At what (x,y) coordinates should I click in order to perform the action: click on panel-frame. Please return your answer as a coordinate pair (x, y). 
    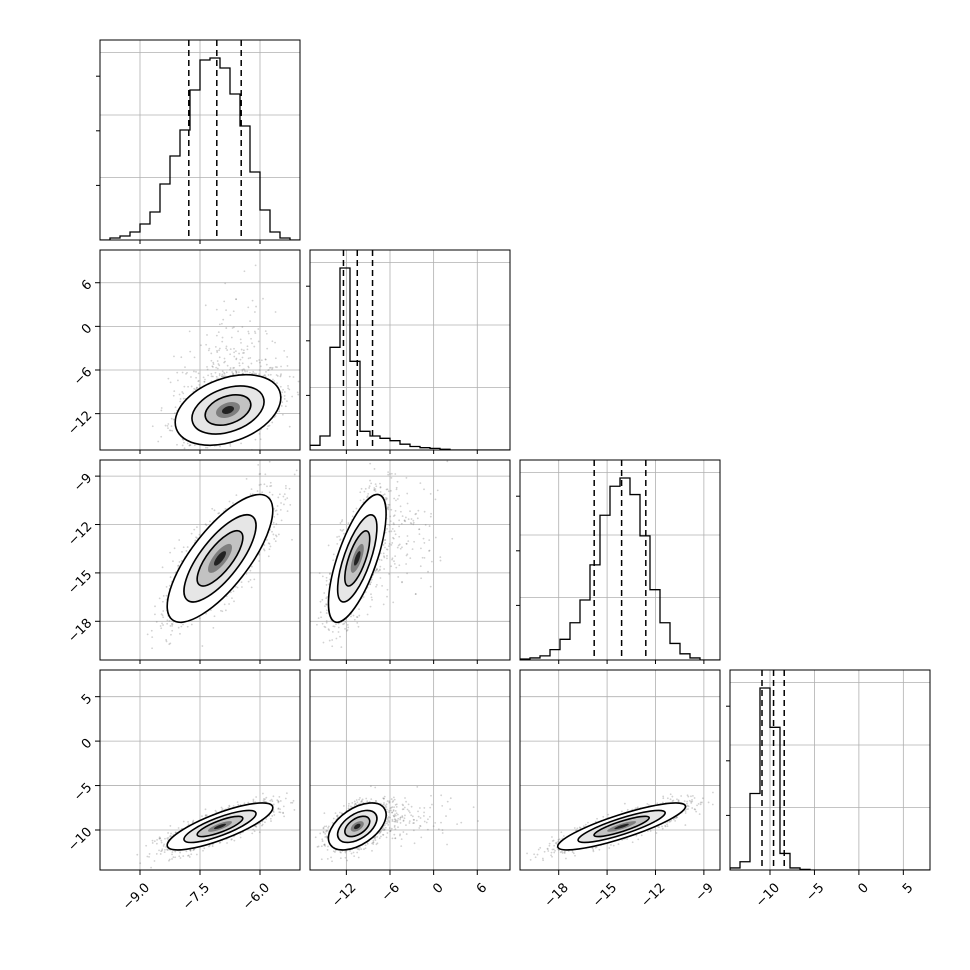
    Looking at the image, I should click on (410, 350).